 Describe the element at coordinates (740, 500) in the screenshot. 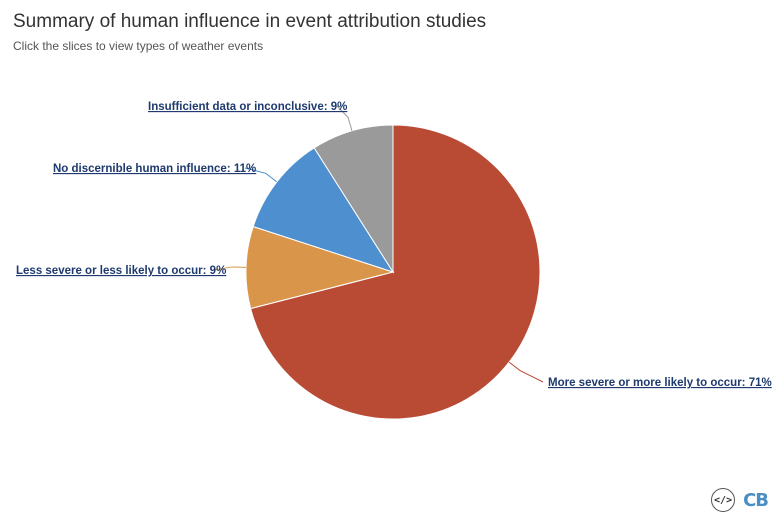

I see `footer: </> CB` at that location.